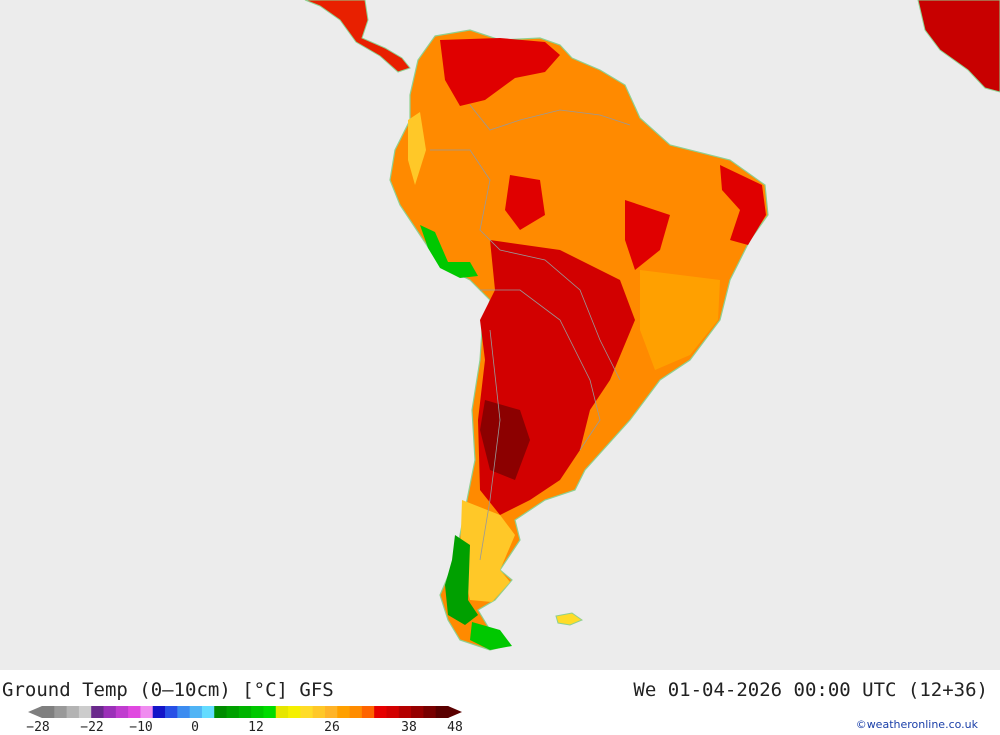  What do you see at coordinates (92, 727) in the screenshot?
I see `legend-tick-label: −22` at bounding box center [92, 727].